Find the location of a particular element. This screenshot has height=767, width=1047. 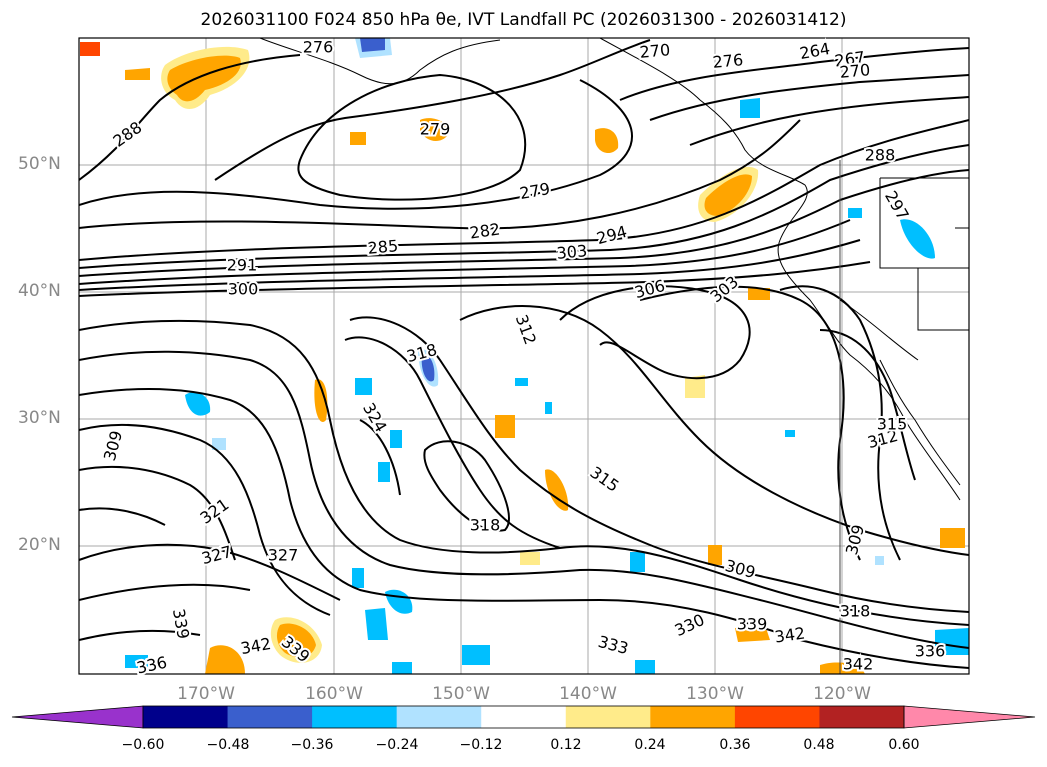

contour-label: 303 is located at coordinates (572, 252).